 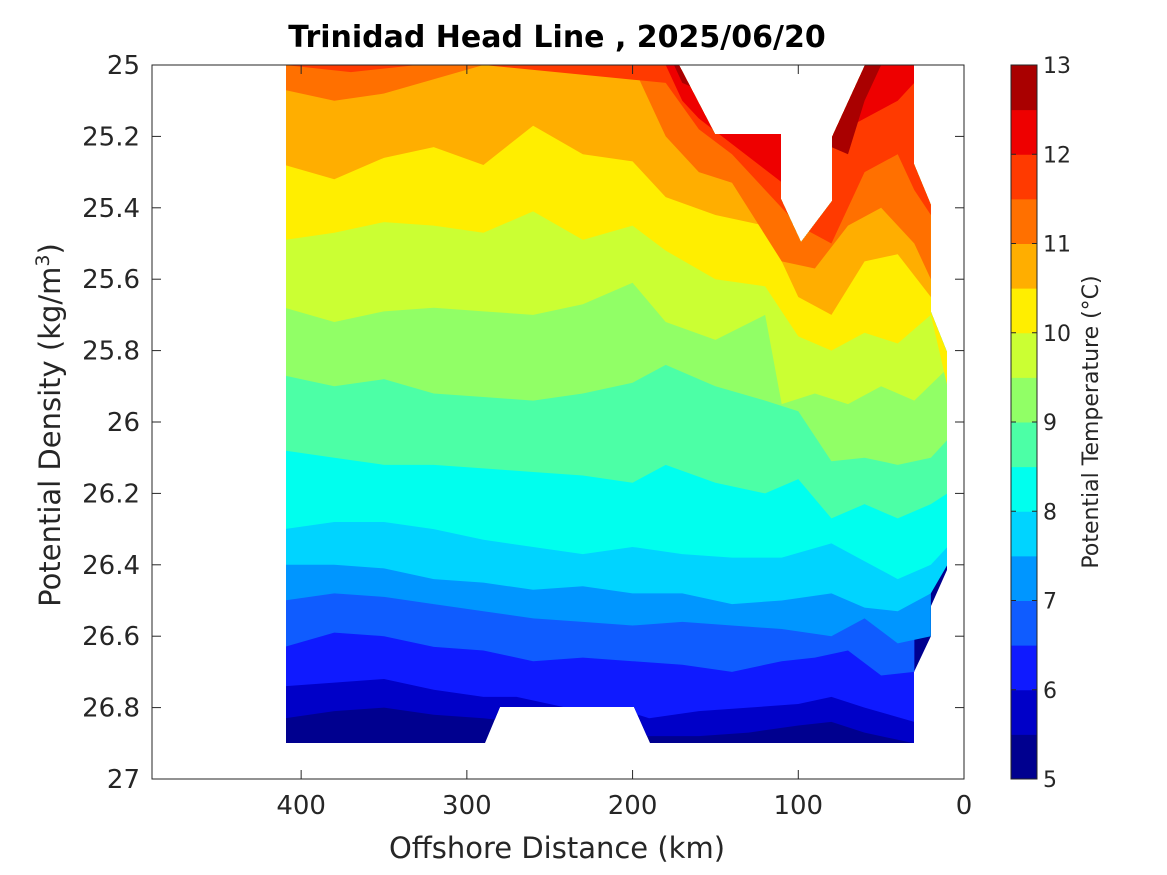 I want to click on y-tick-label: 26, so click(x=123, y=423).